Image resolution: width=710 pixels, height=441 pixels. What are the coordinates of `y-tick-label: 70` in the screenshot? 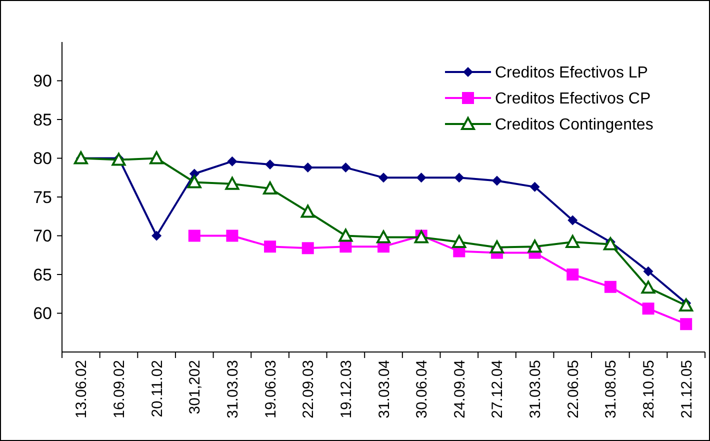 It's located at (42, 236).